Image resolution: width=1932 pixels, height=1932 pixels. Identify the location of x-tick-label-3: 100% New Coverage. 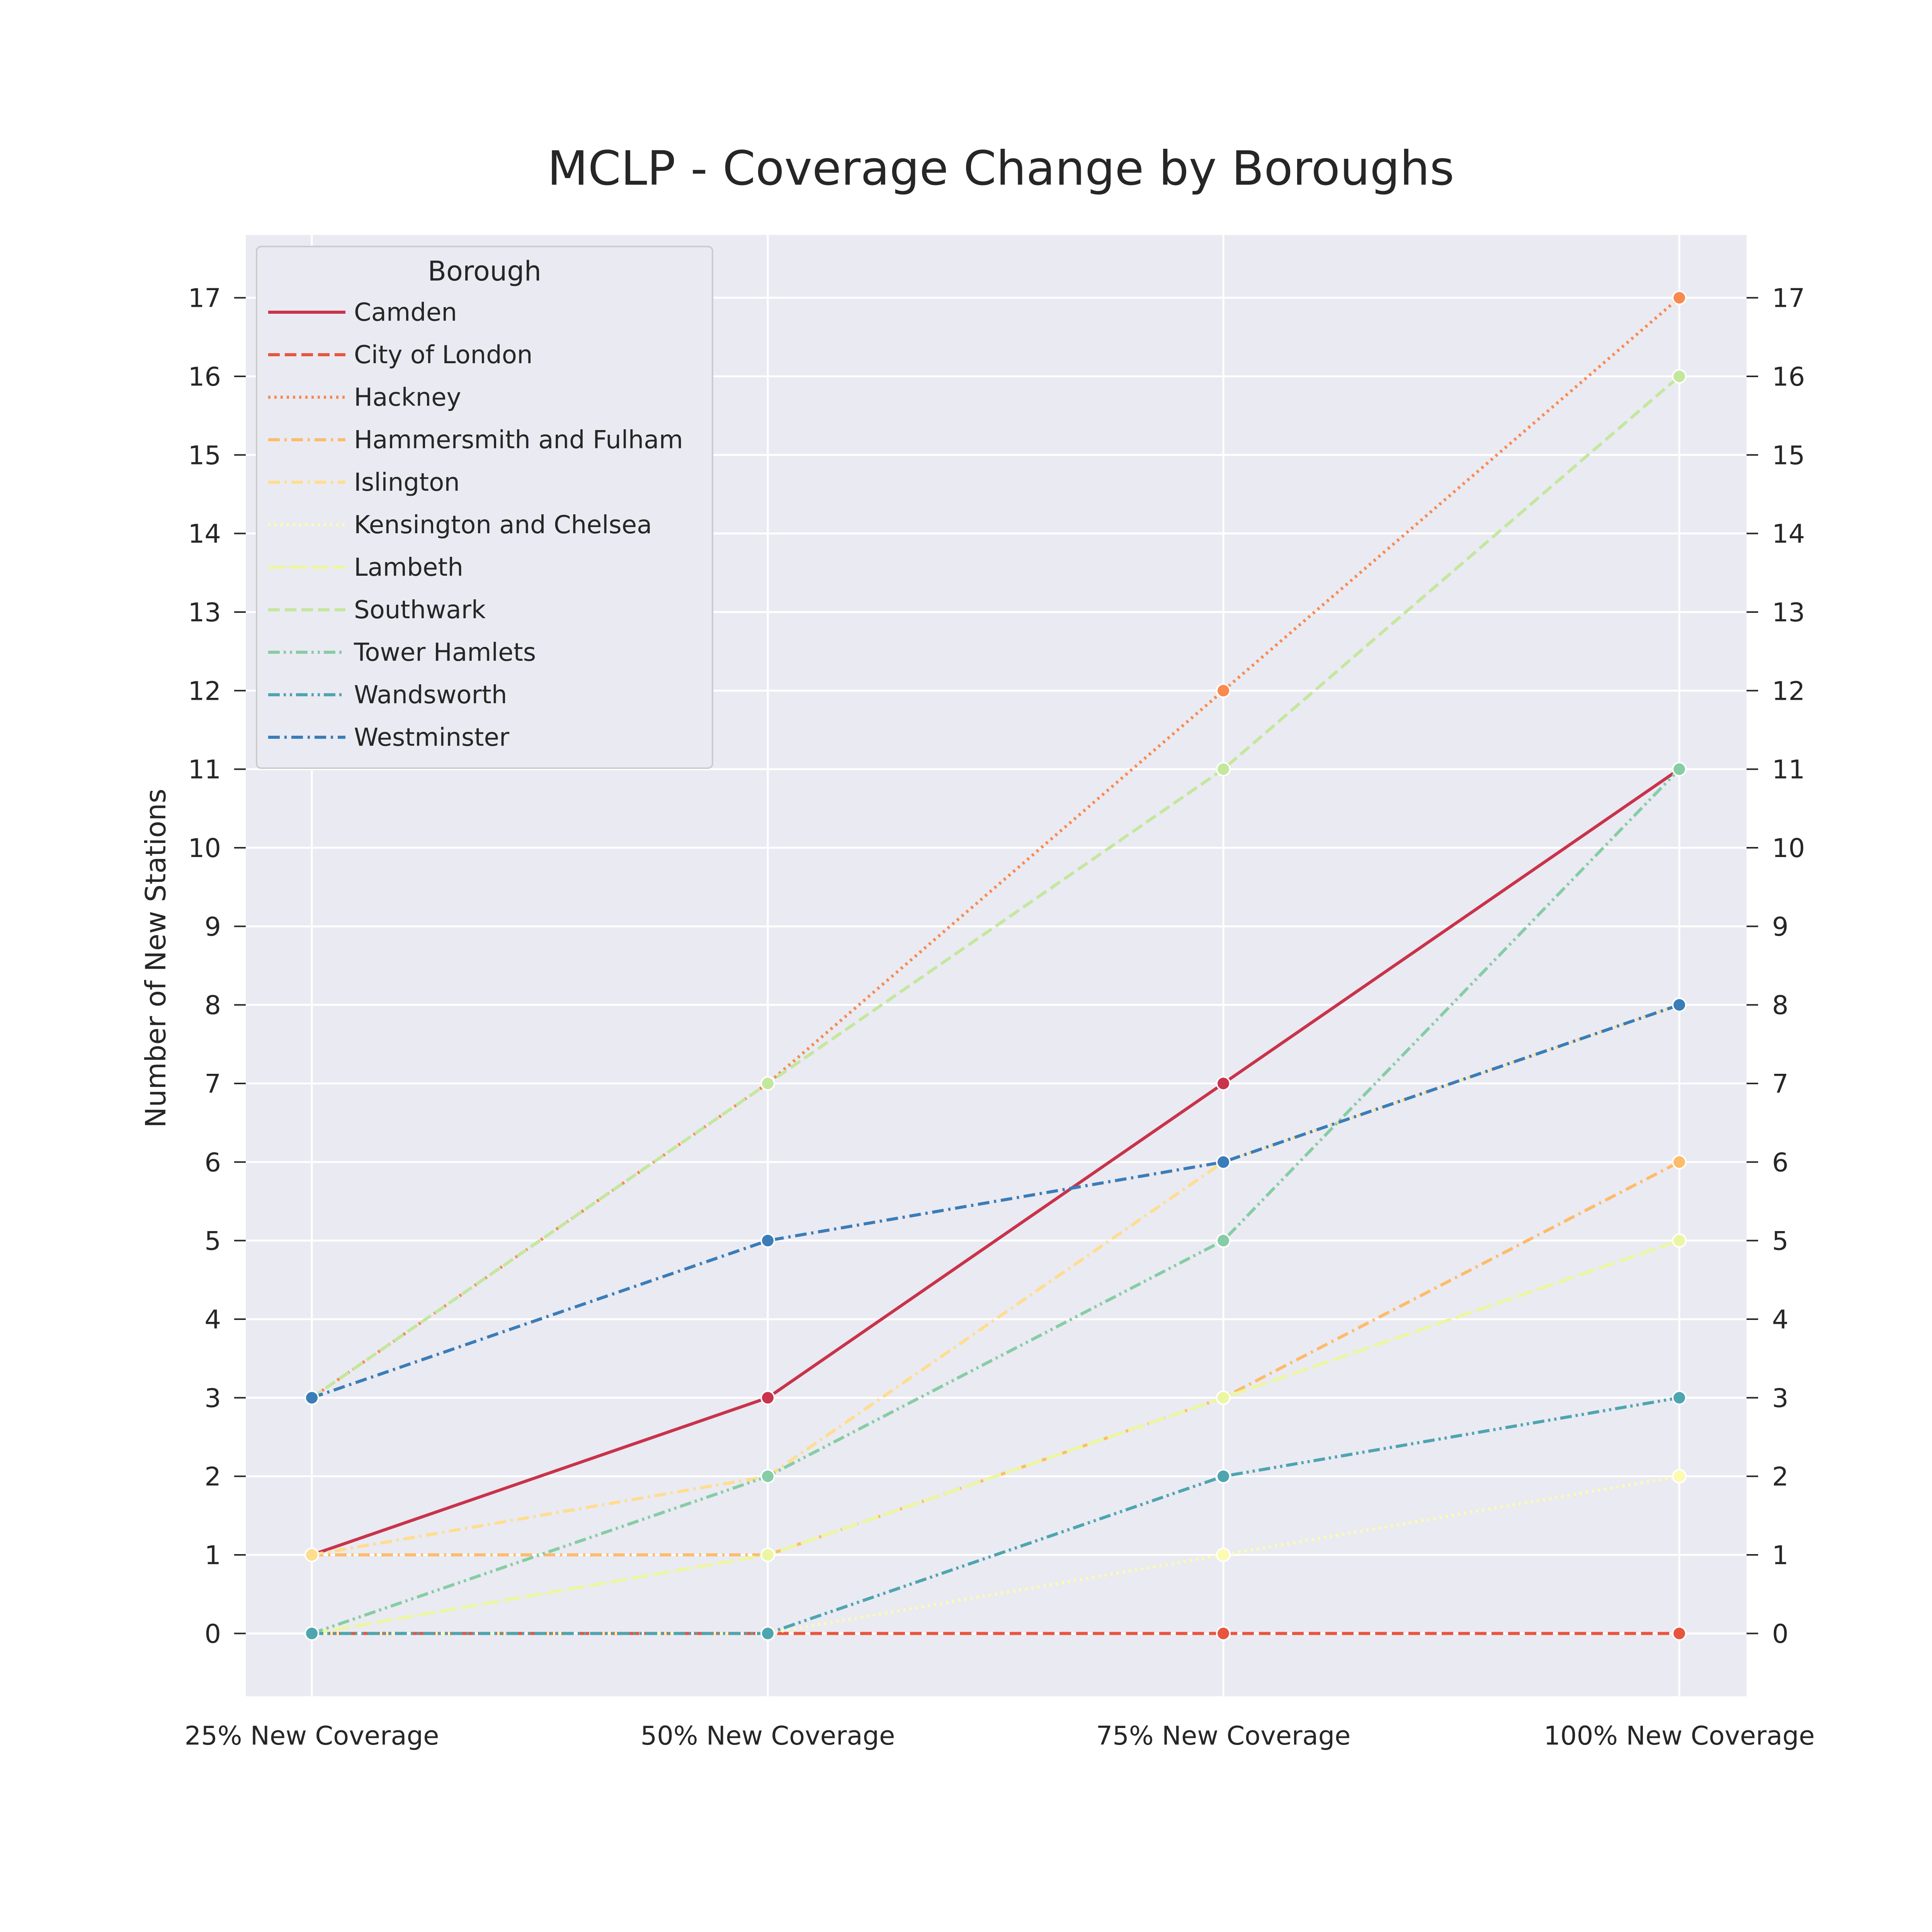
(1680, 1736).